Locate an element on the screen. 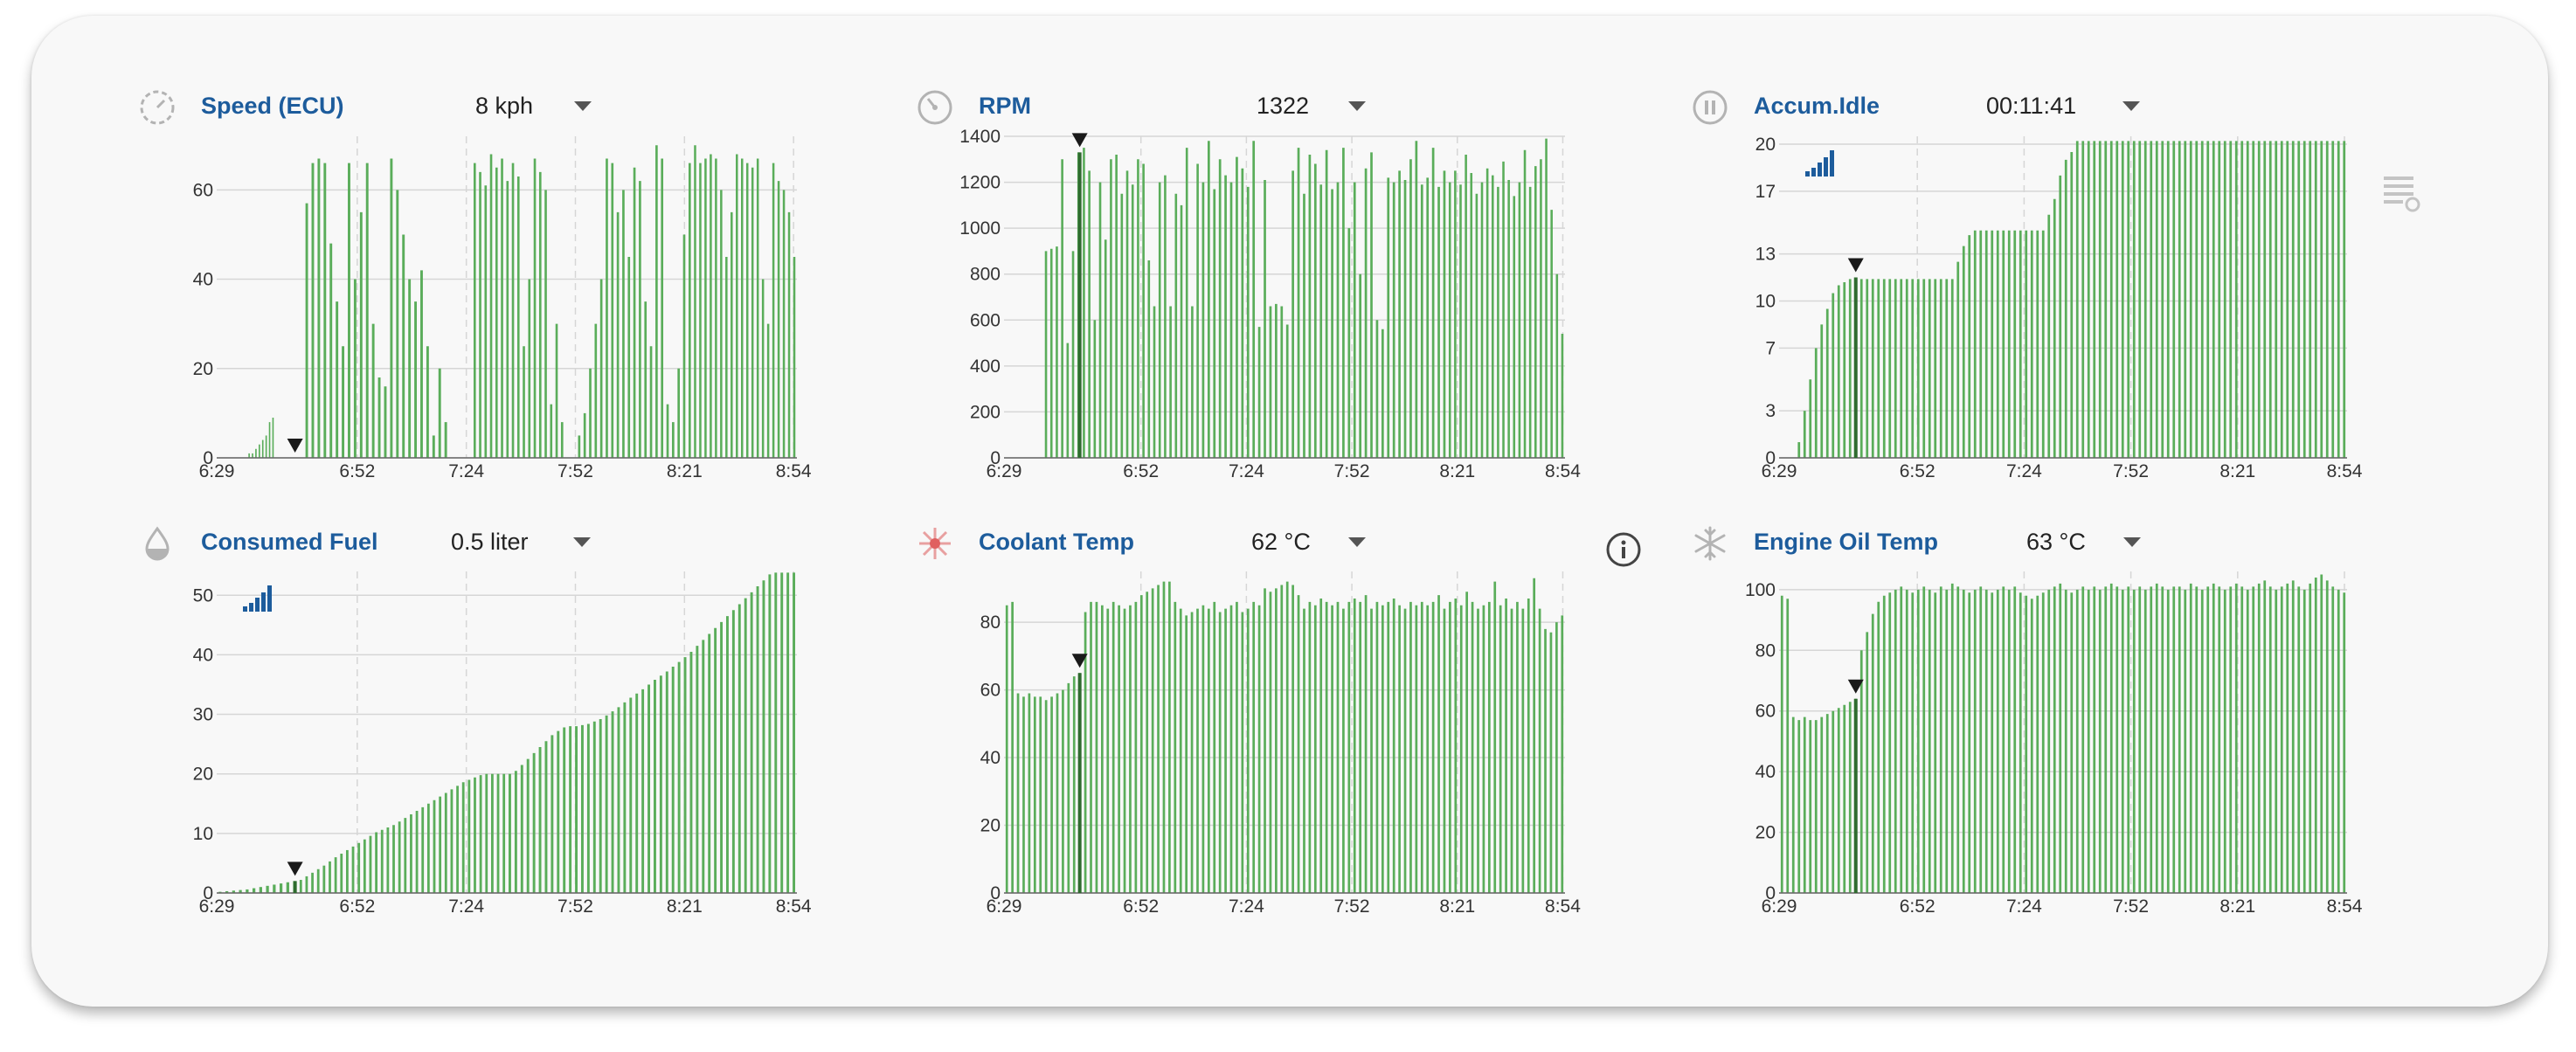  widget-value: 00:11:41 is located at coordinates (2031, 106).